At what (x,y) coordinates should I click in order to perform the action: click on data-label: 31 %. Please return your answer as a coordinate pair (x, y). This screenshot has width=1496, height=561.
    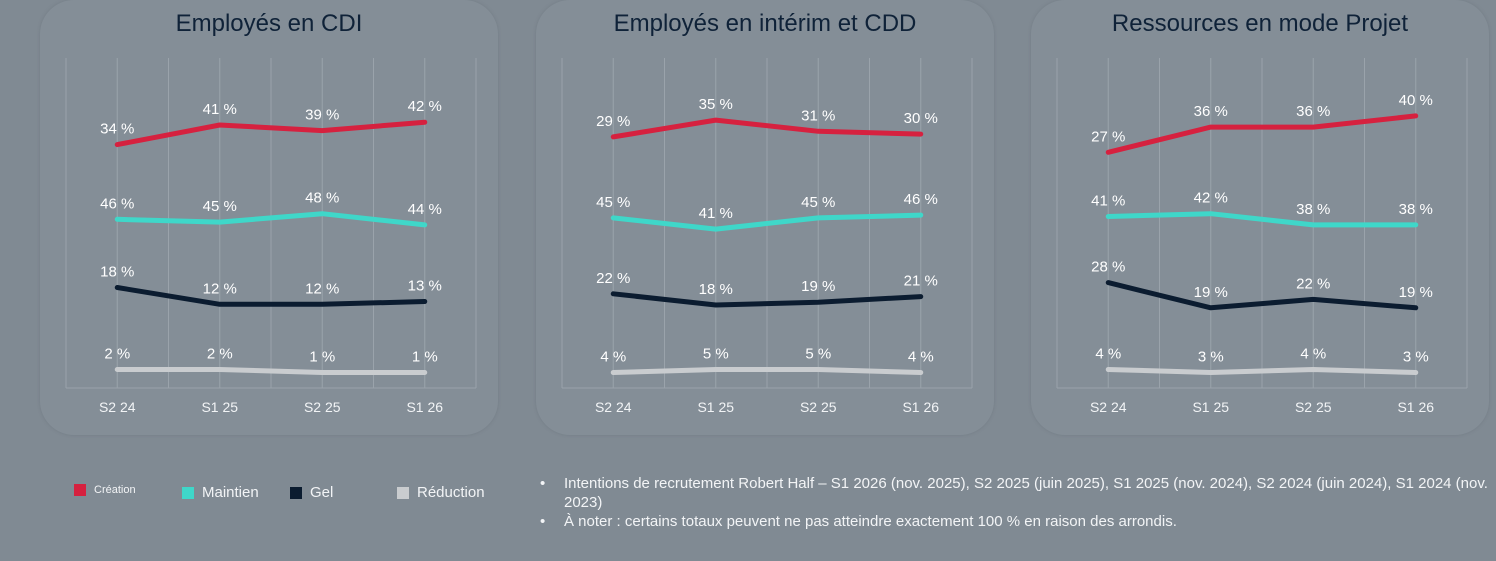
    Looking at the image, I should click on (818, 115).